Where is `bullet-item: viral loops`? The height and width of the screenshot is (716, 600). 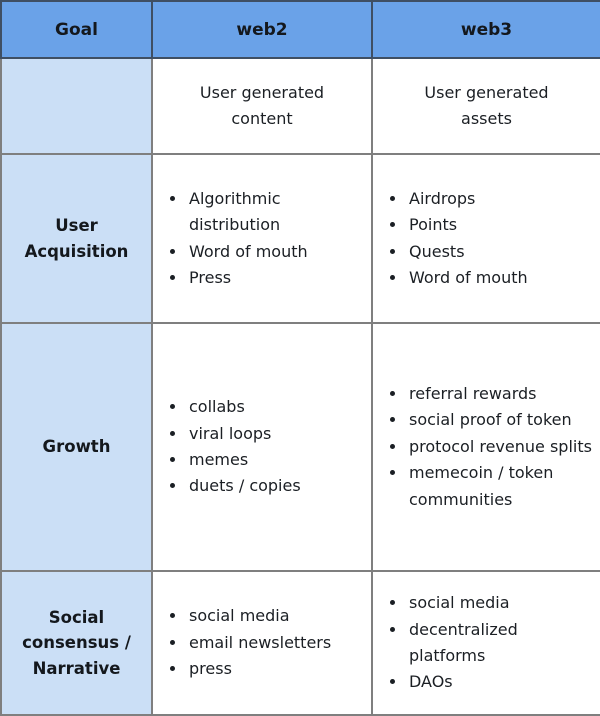
bullet-item: viral loops is located at coordinates (275, 434).